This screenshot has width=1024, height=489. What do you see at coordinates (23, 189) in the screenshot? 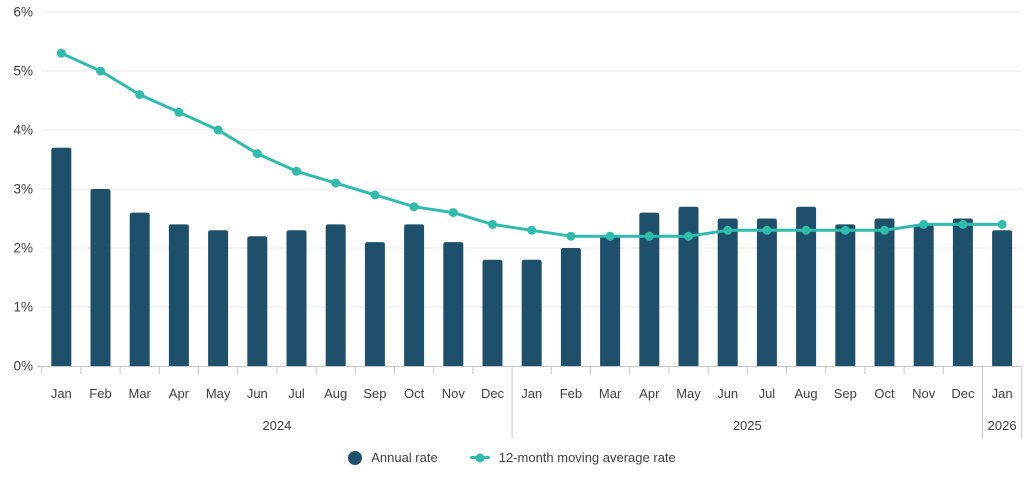
I see `y-axis-label: 3%` at bounding box center [23, 189].